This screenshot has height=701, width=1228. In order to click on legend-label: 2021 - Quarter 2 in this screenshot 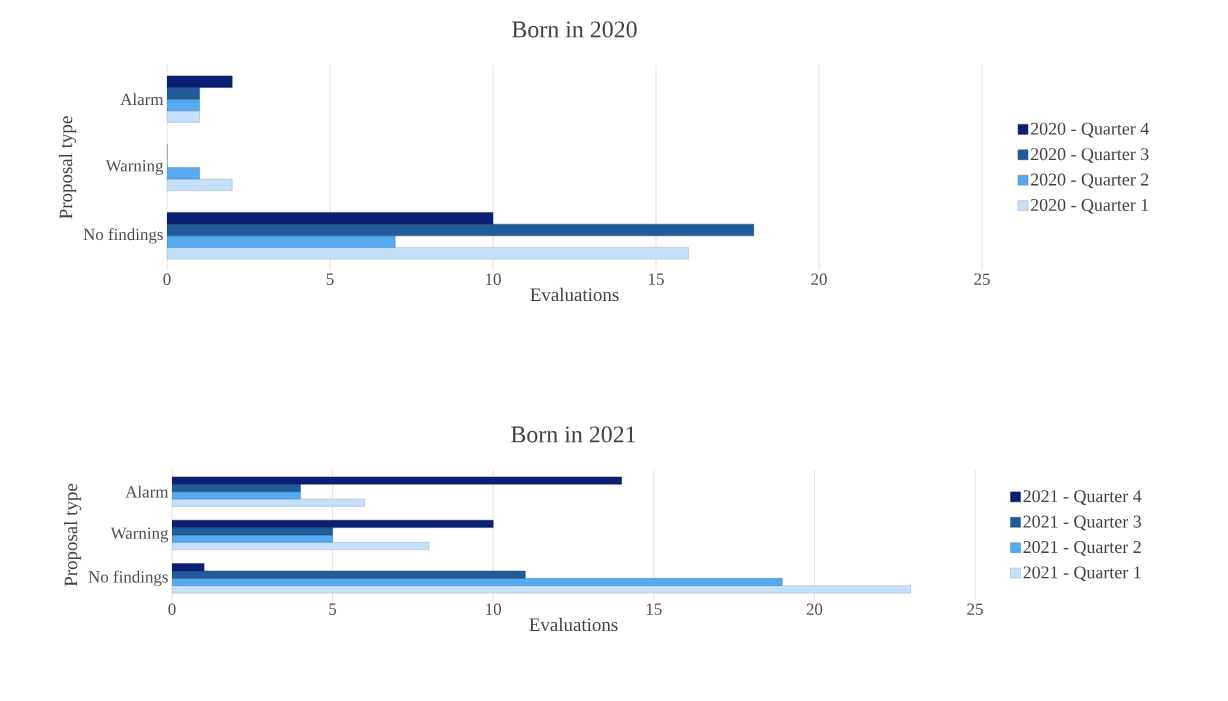, I will do `click(1082, 548)`.